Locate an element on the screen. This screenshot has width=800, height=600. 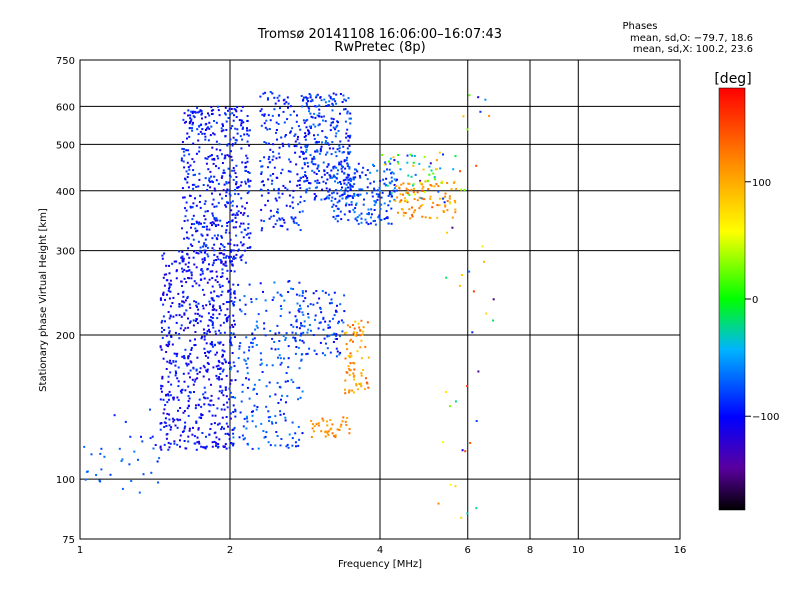
colorbar-tick-label: 100 is located at coordinates (761, 183).